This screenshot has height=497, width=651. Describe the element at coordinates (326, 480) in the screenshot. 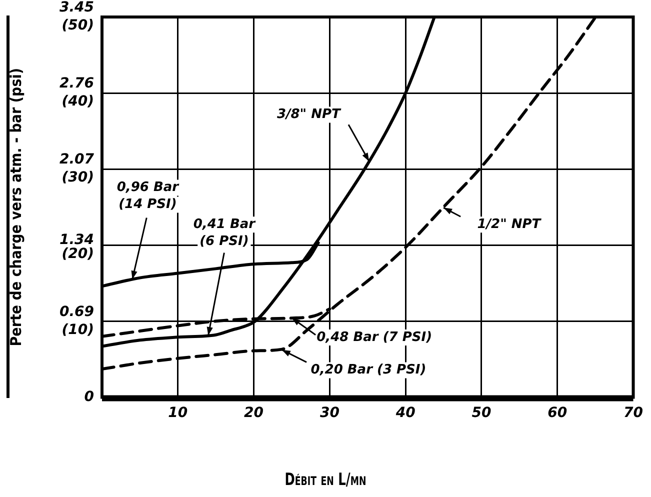

I see `x-axis-title: Débit en L/mn` at that location.